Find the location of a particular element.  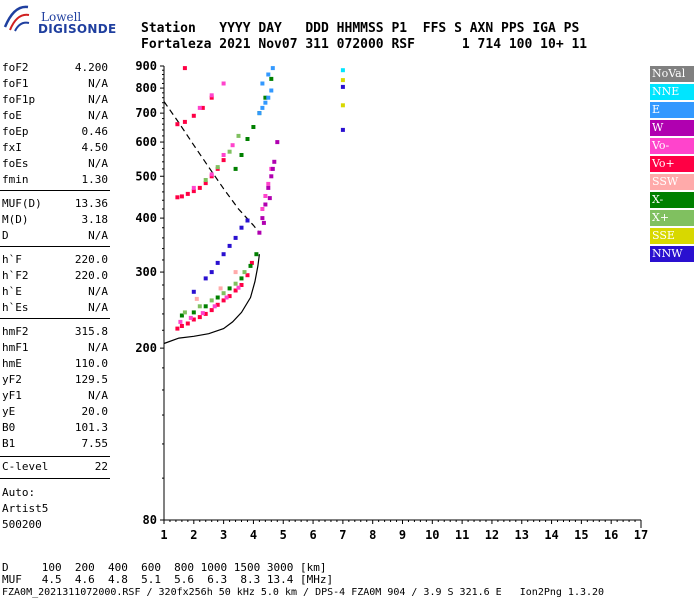

x-tick-label: 4 is located at coordinates (253, 535).